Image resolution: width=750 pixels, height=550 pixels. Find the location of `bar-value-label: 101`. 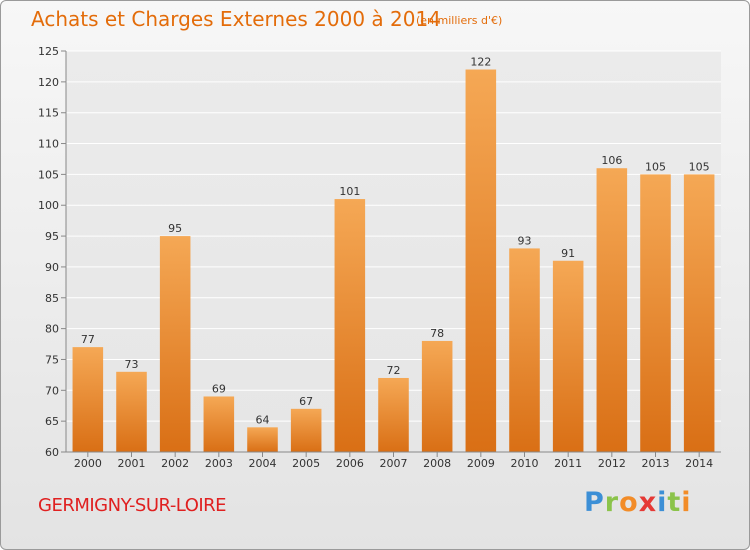

bar-value-label: 101 is located at coordinates (349, 191).